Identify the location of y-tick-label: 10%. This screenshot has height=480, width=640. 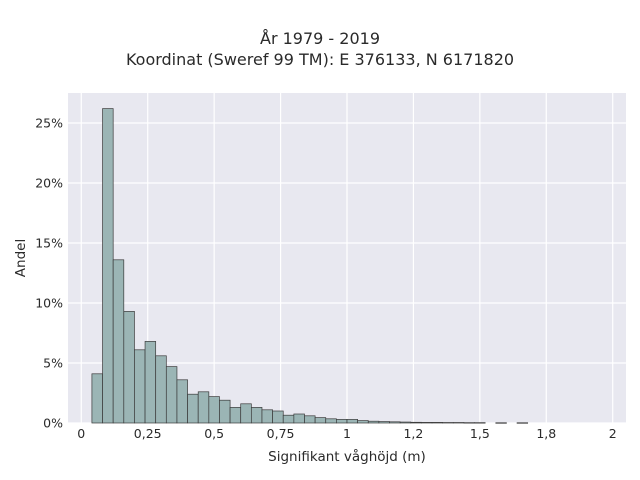
(49, 303).